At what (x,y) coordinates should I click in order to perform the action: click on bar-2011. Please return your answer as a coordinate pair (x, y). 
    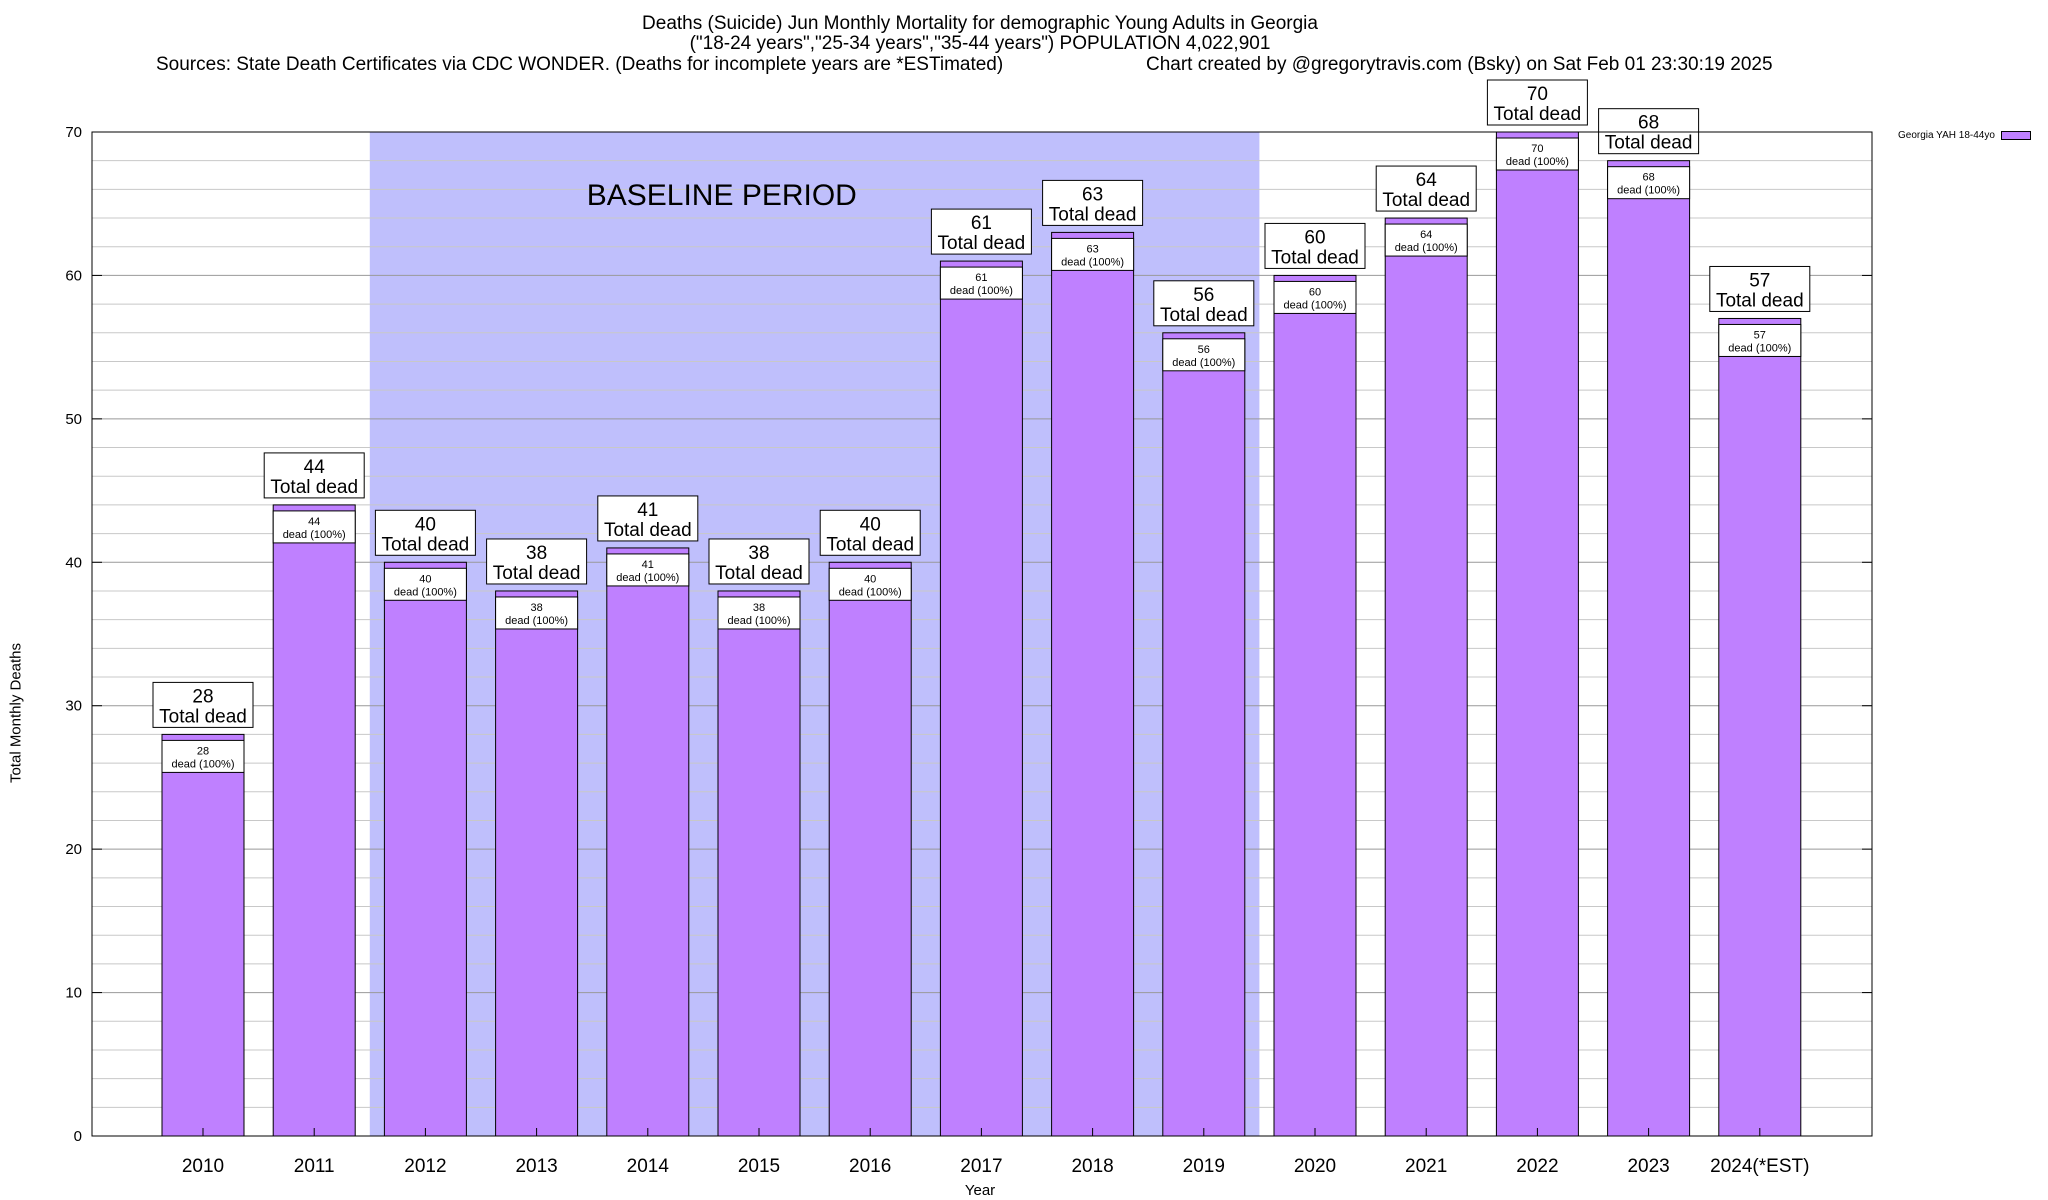
    Looking at the image, I should click on (314, 820).